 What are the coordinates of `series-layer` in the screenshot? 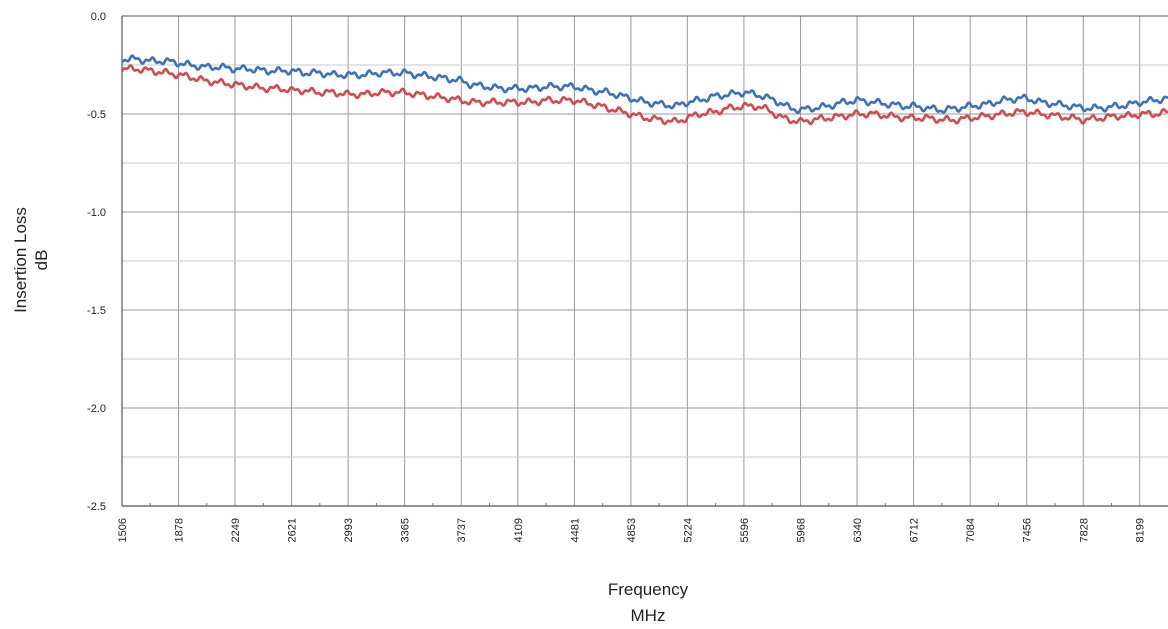 It's located at (644, 90).